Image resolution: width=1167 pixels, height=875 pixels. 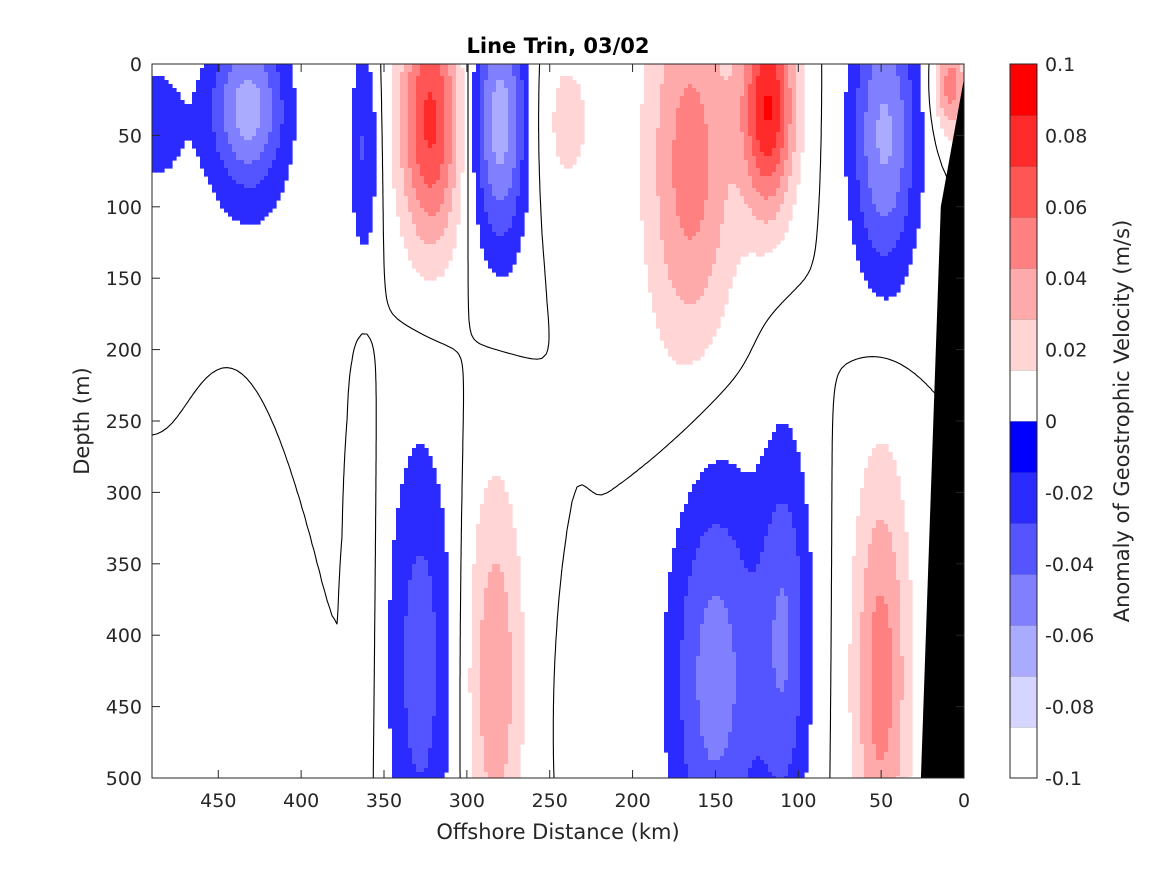 I want to click on y-tick-label: 150, so click(x=124, y=279).